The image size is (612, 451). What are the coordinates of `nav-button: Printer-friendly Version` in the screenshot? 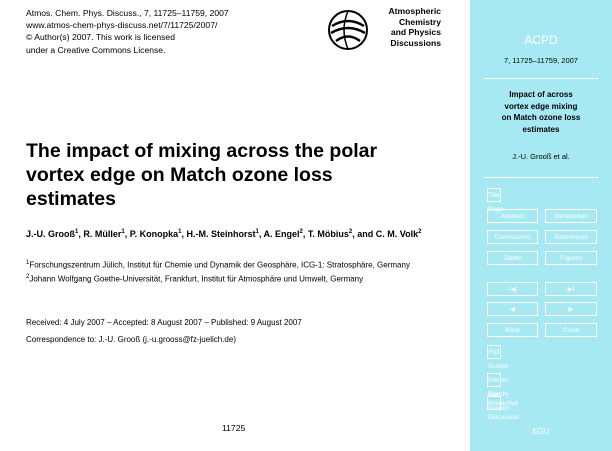 It's located at (498, 392).